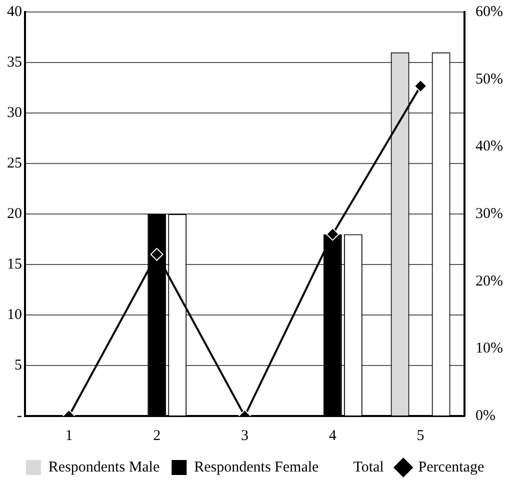 Image resolution: width=512 pixels, height=485 pixels. Describe the element at coordinates (69, 436) in the screenshot. I see `x-tick-label: 1` at that location.